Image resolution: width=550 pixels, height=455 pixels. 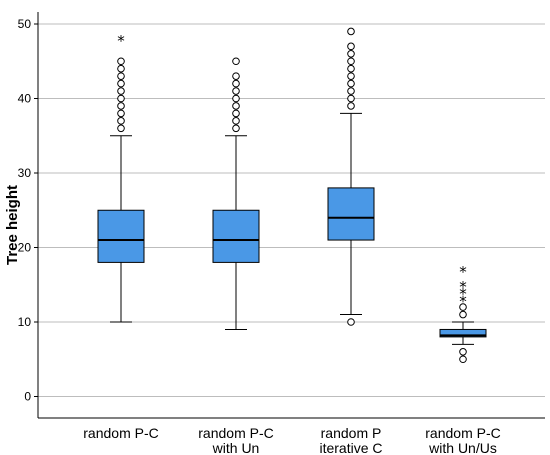 What do you see at coordinates (27, 397) in the screenshot?
I see `y-tick-label-0: 0` at bounding box center [27, 397].